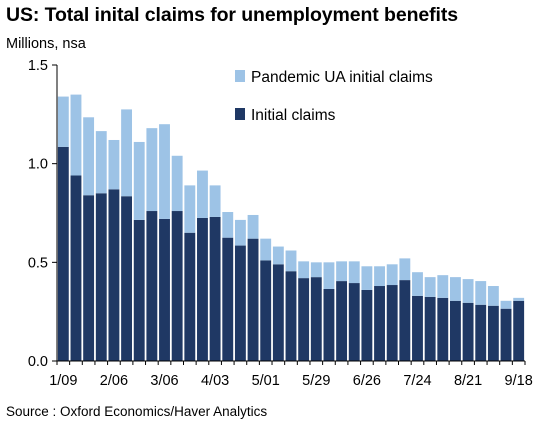 Image resolution: width=540 pixels, height=431 pixels. What do you see at coordinates (293, 115) in the screenshot?
I see `legend-label: Initial claims` at bounding box center [293, 115].